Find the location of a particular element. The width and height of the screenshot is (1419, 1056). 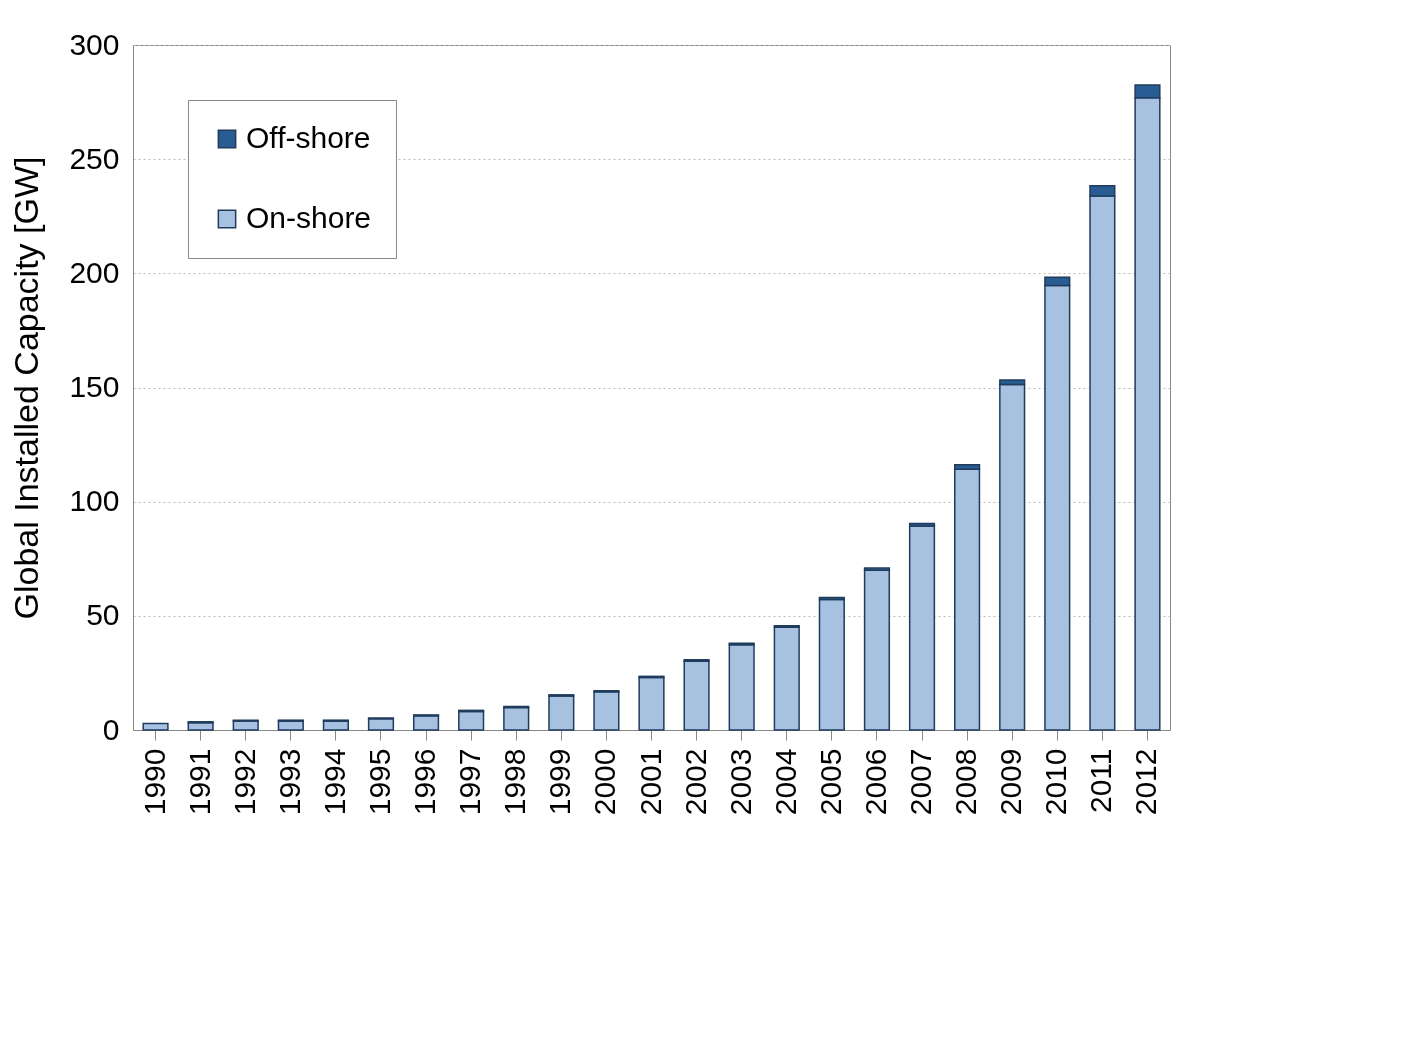

x-tick-label: 2005 is located at coordinates (830, 782).